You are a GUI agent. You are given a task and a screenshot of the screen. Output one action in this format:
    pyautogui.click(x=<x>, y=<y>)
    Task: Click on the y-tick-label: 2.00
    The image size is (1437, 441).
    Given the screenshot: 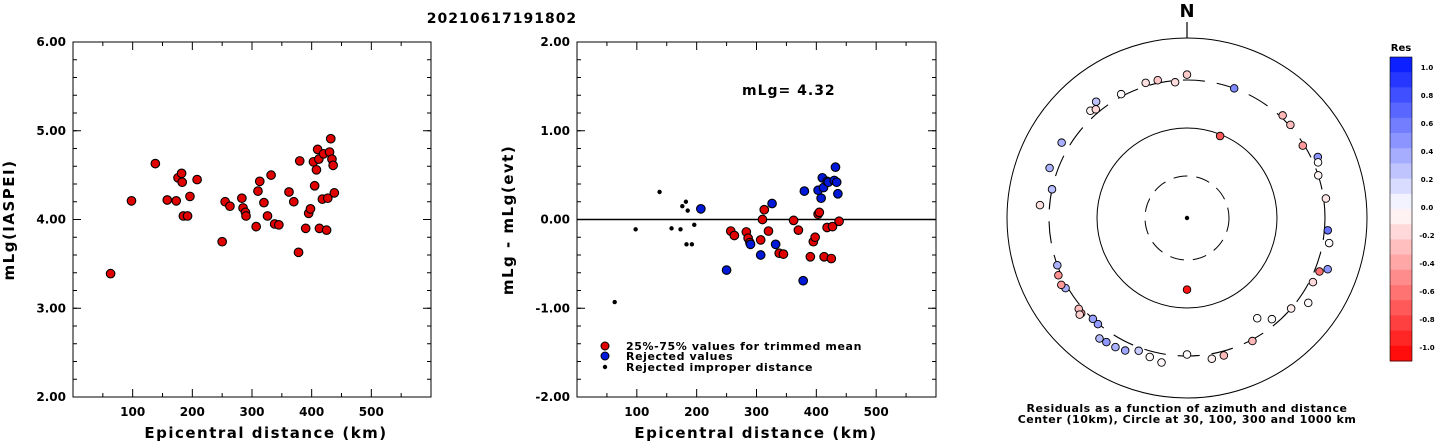 What is the action you would take?
    pyautogui.click(x=555, y=42)
    